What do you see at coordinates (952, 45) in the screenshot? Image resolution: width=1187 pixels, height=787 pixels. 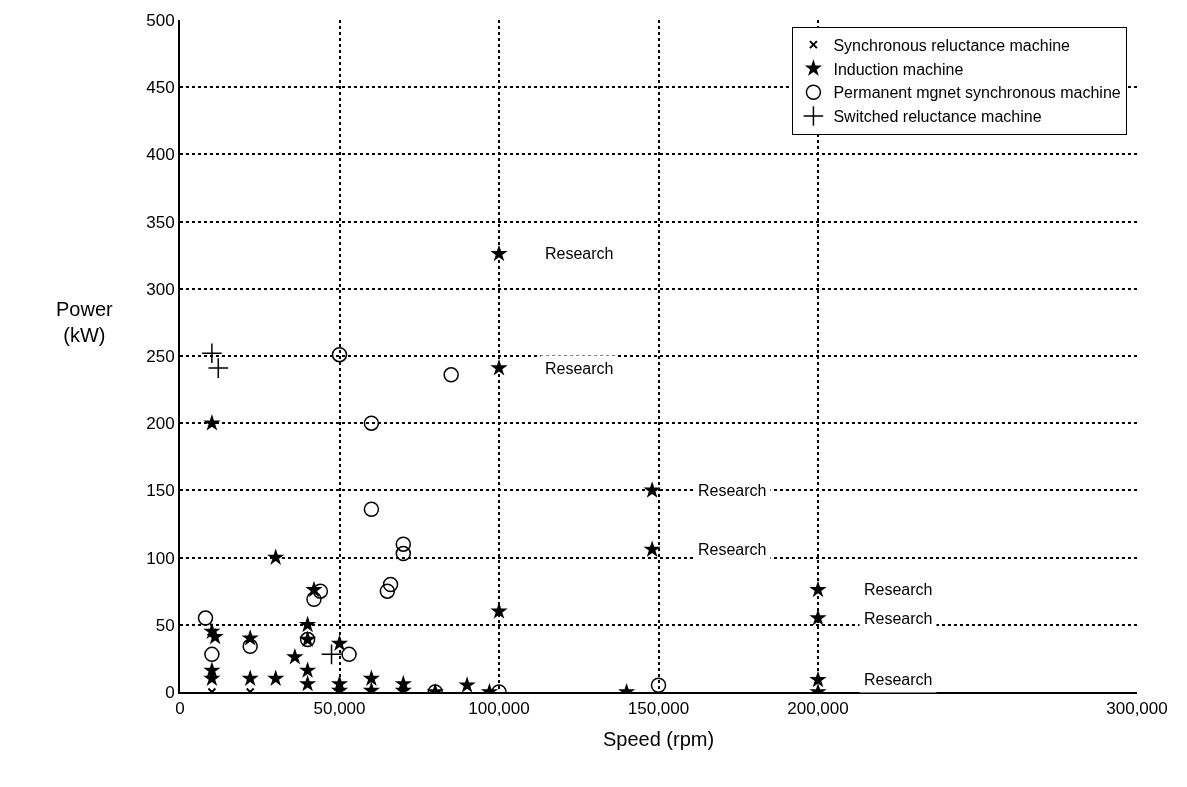 I see `legend-label: Synchronous reluctance machine` at bounding box center [952, 45].